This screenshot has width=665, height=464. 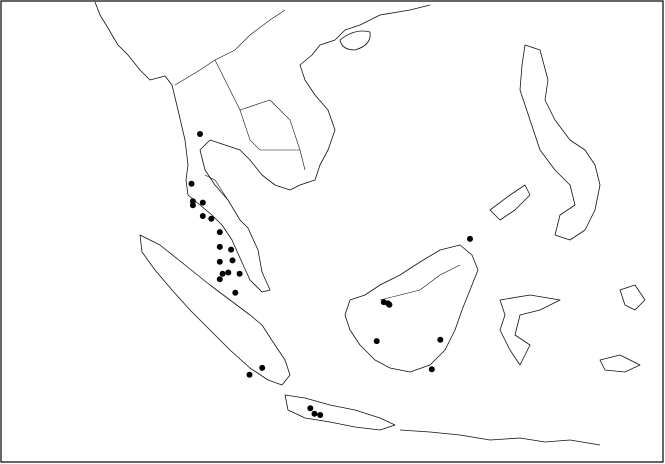 What do you see at coordinates (215, 310) in the screenshot?
I see `sumatra-coast` at bounding box center [215, 310].